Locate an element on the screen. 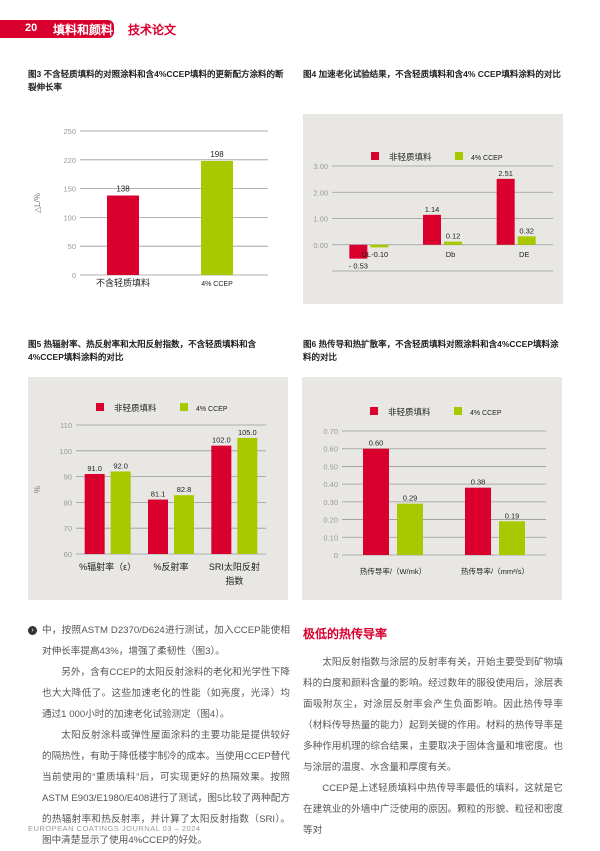 The image size is (600, 851). y-tick-label: 220 is located at coordinates (69, 160).